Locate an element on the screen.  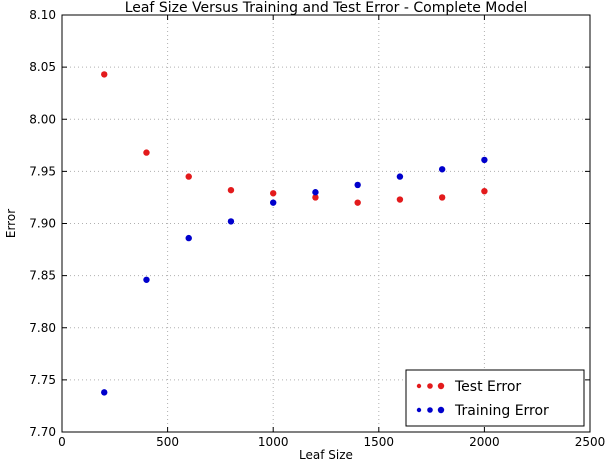
x-axis-label: Leaf Size is located at coordinates (326, 455).